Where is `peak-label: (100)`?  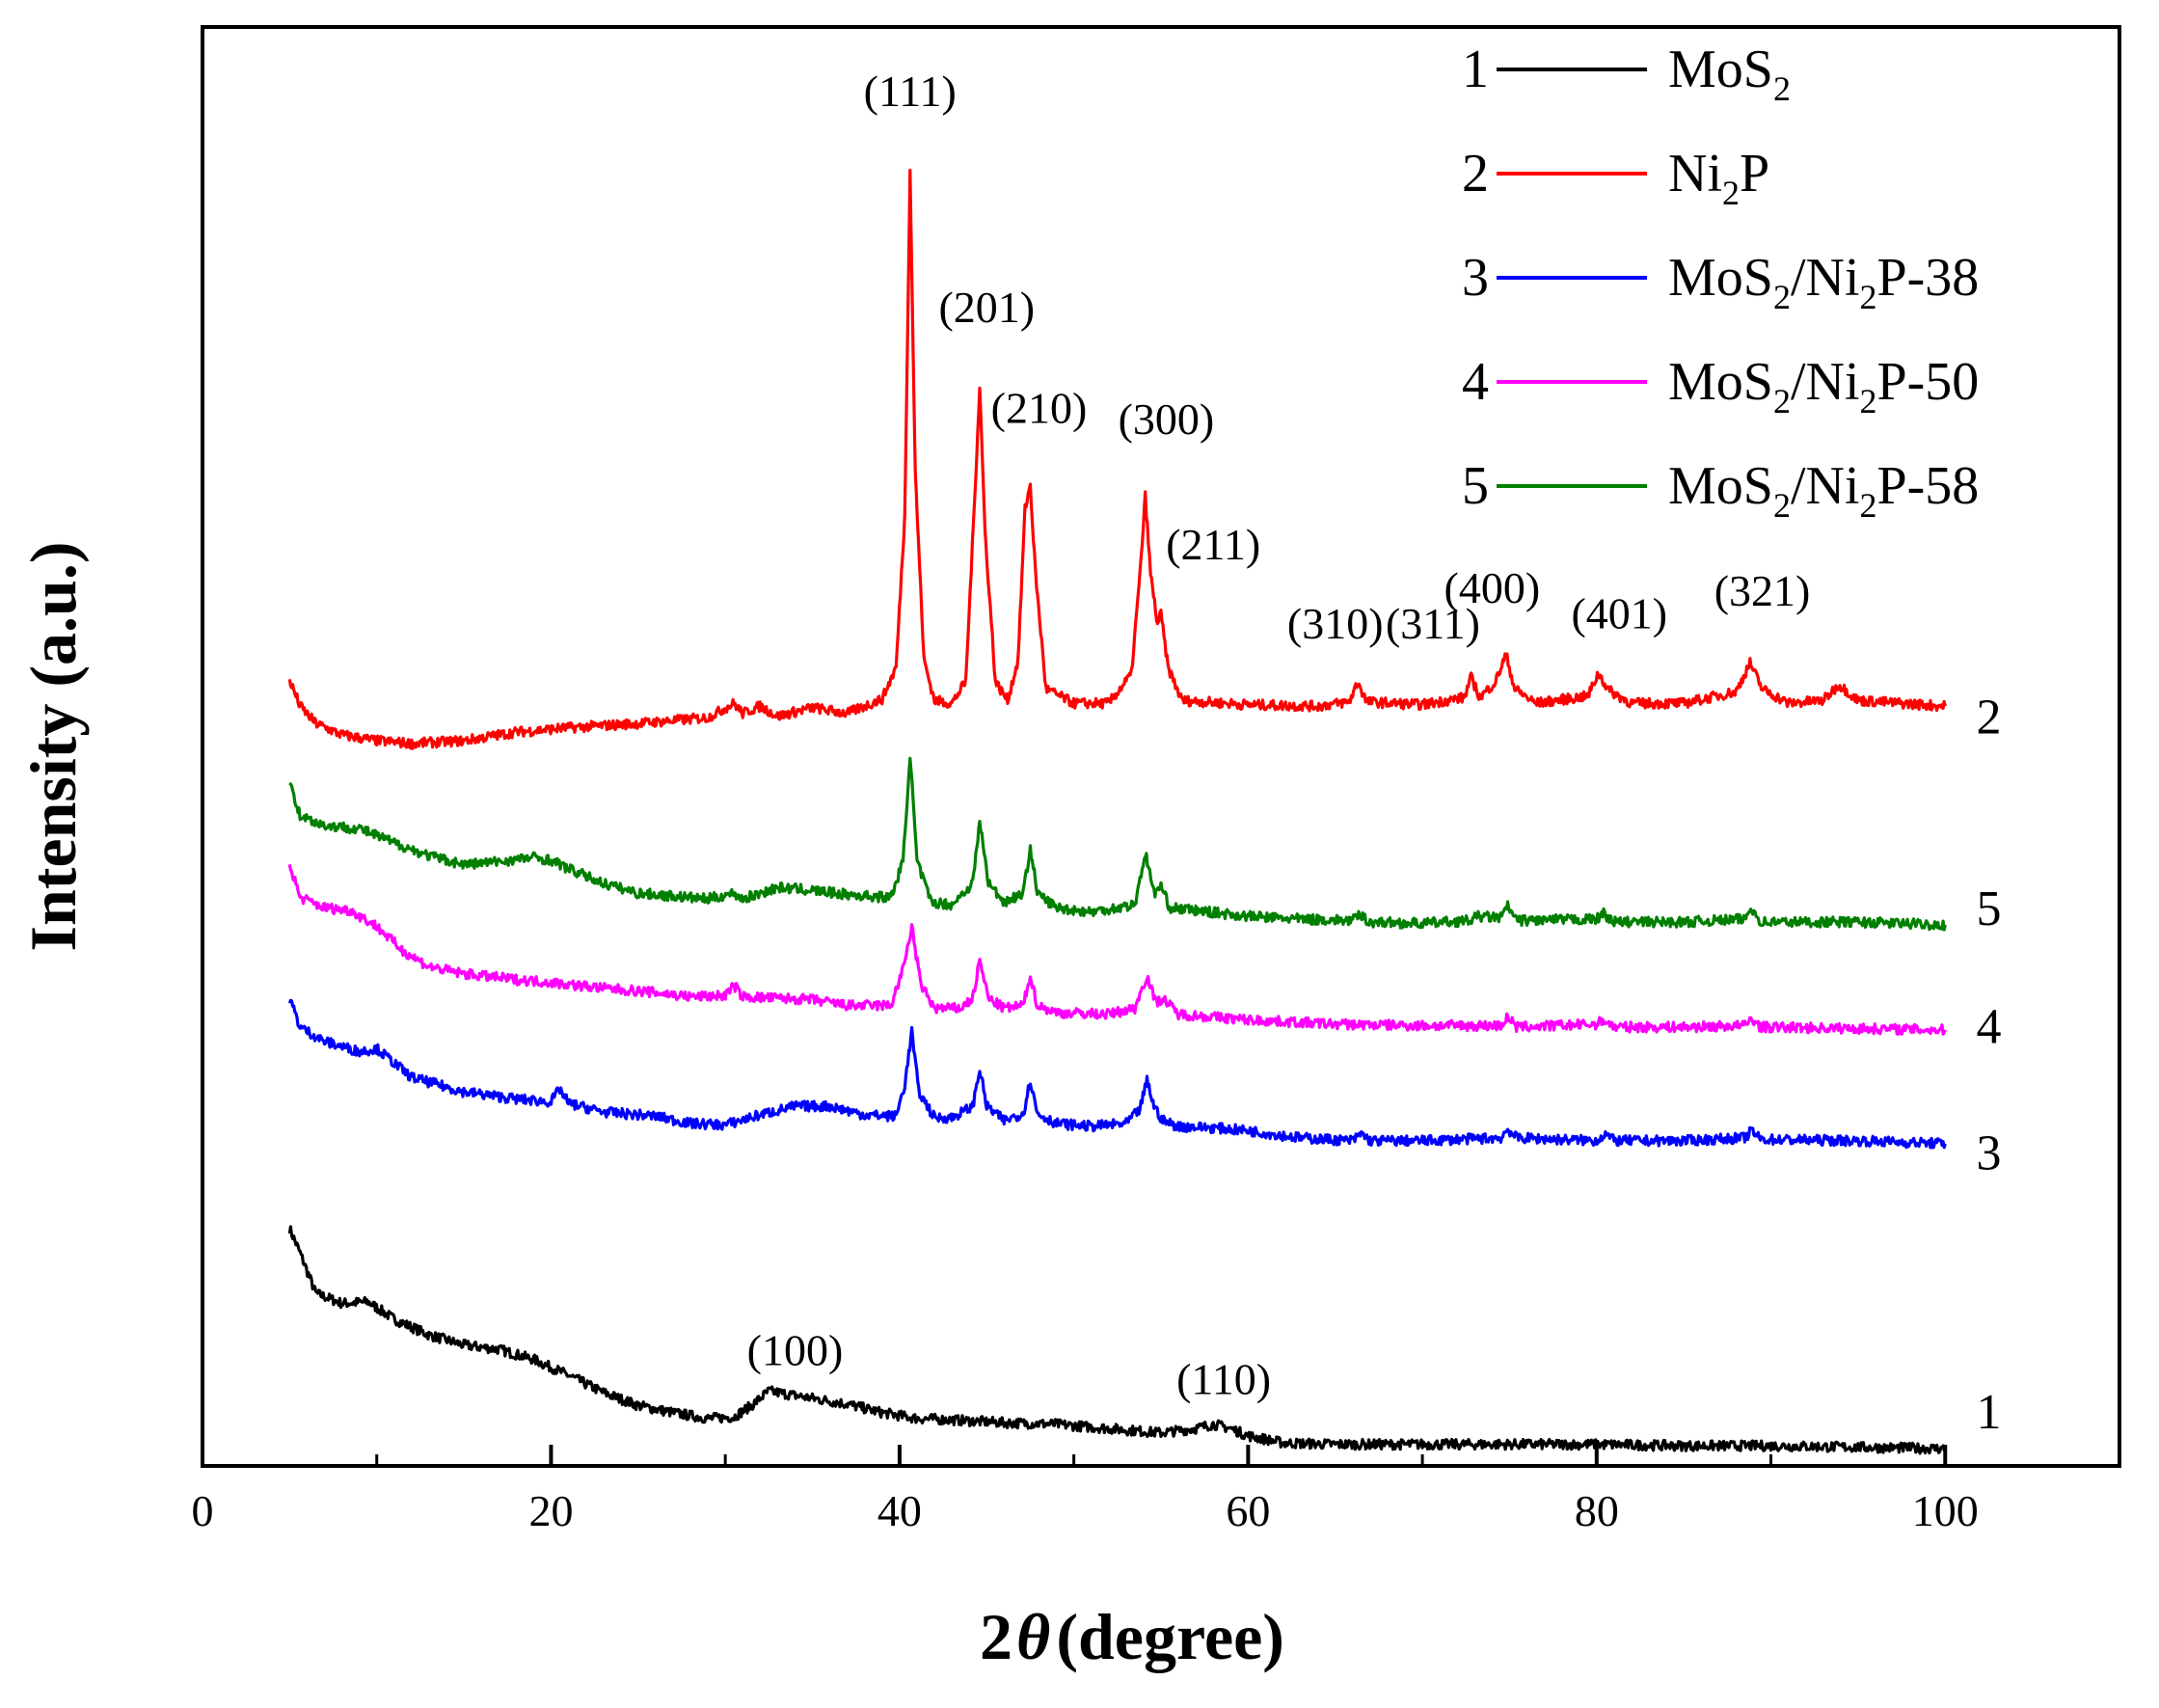
peak-label: (100) is located at coordinates (795, 1350).